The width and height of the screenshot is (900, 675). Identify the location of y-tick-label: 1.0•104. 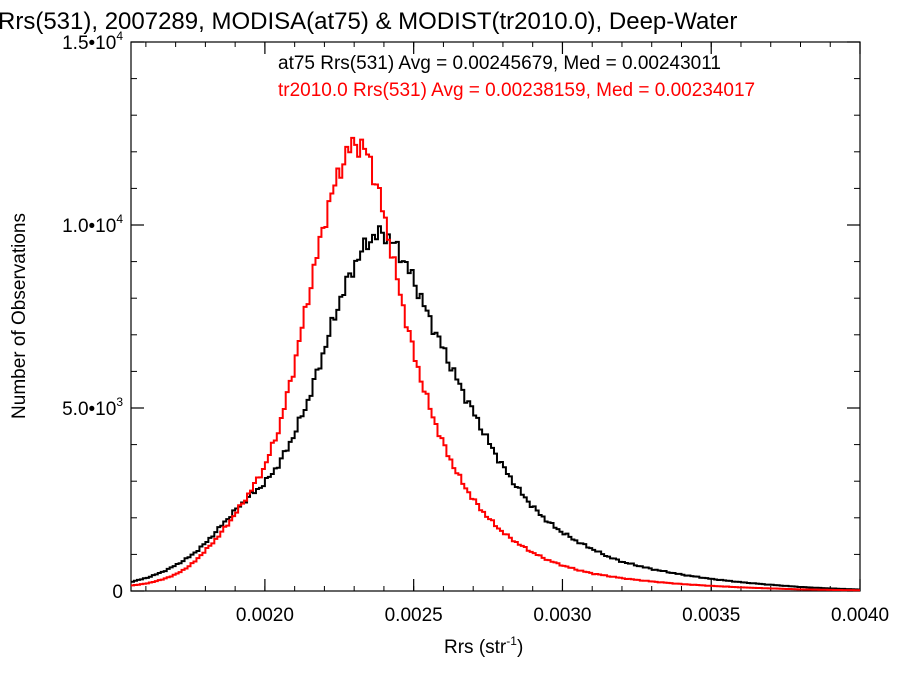
(92, 224).